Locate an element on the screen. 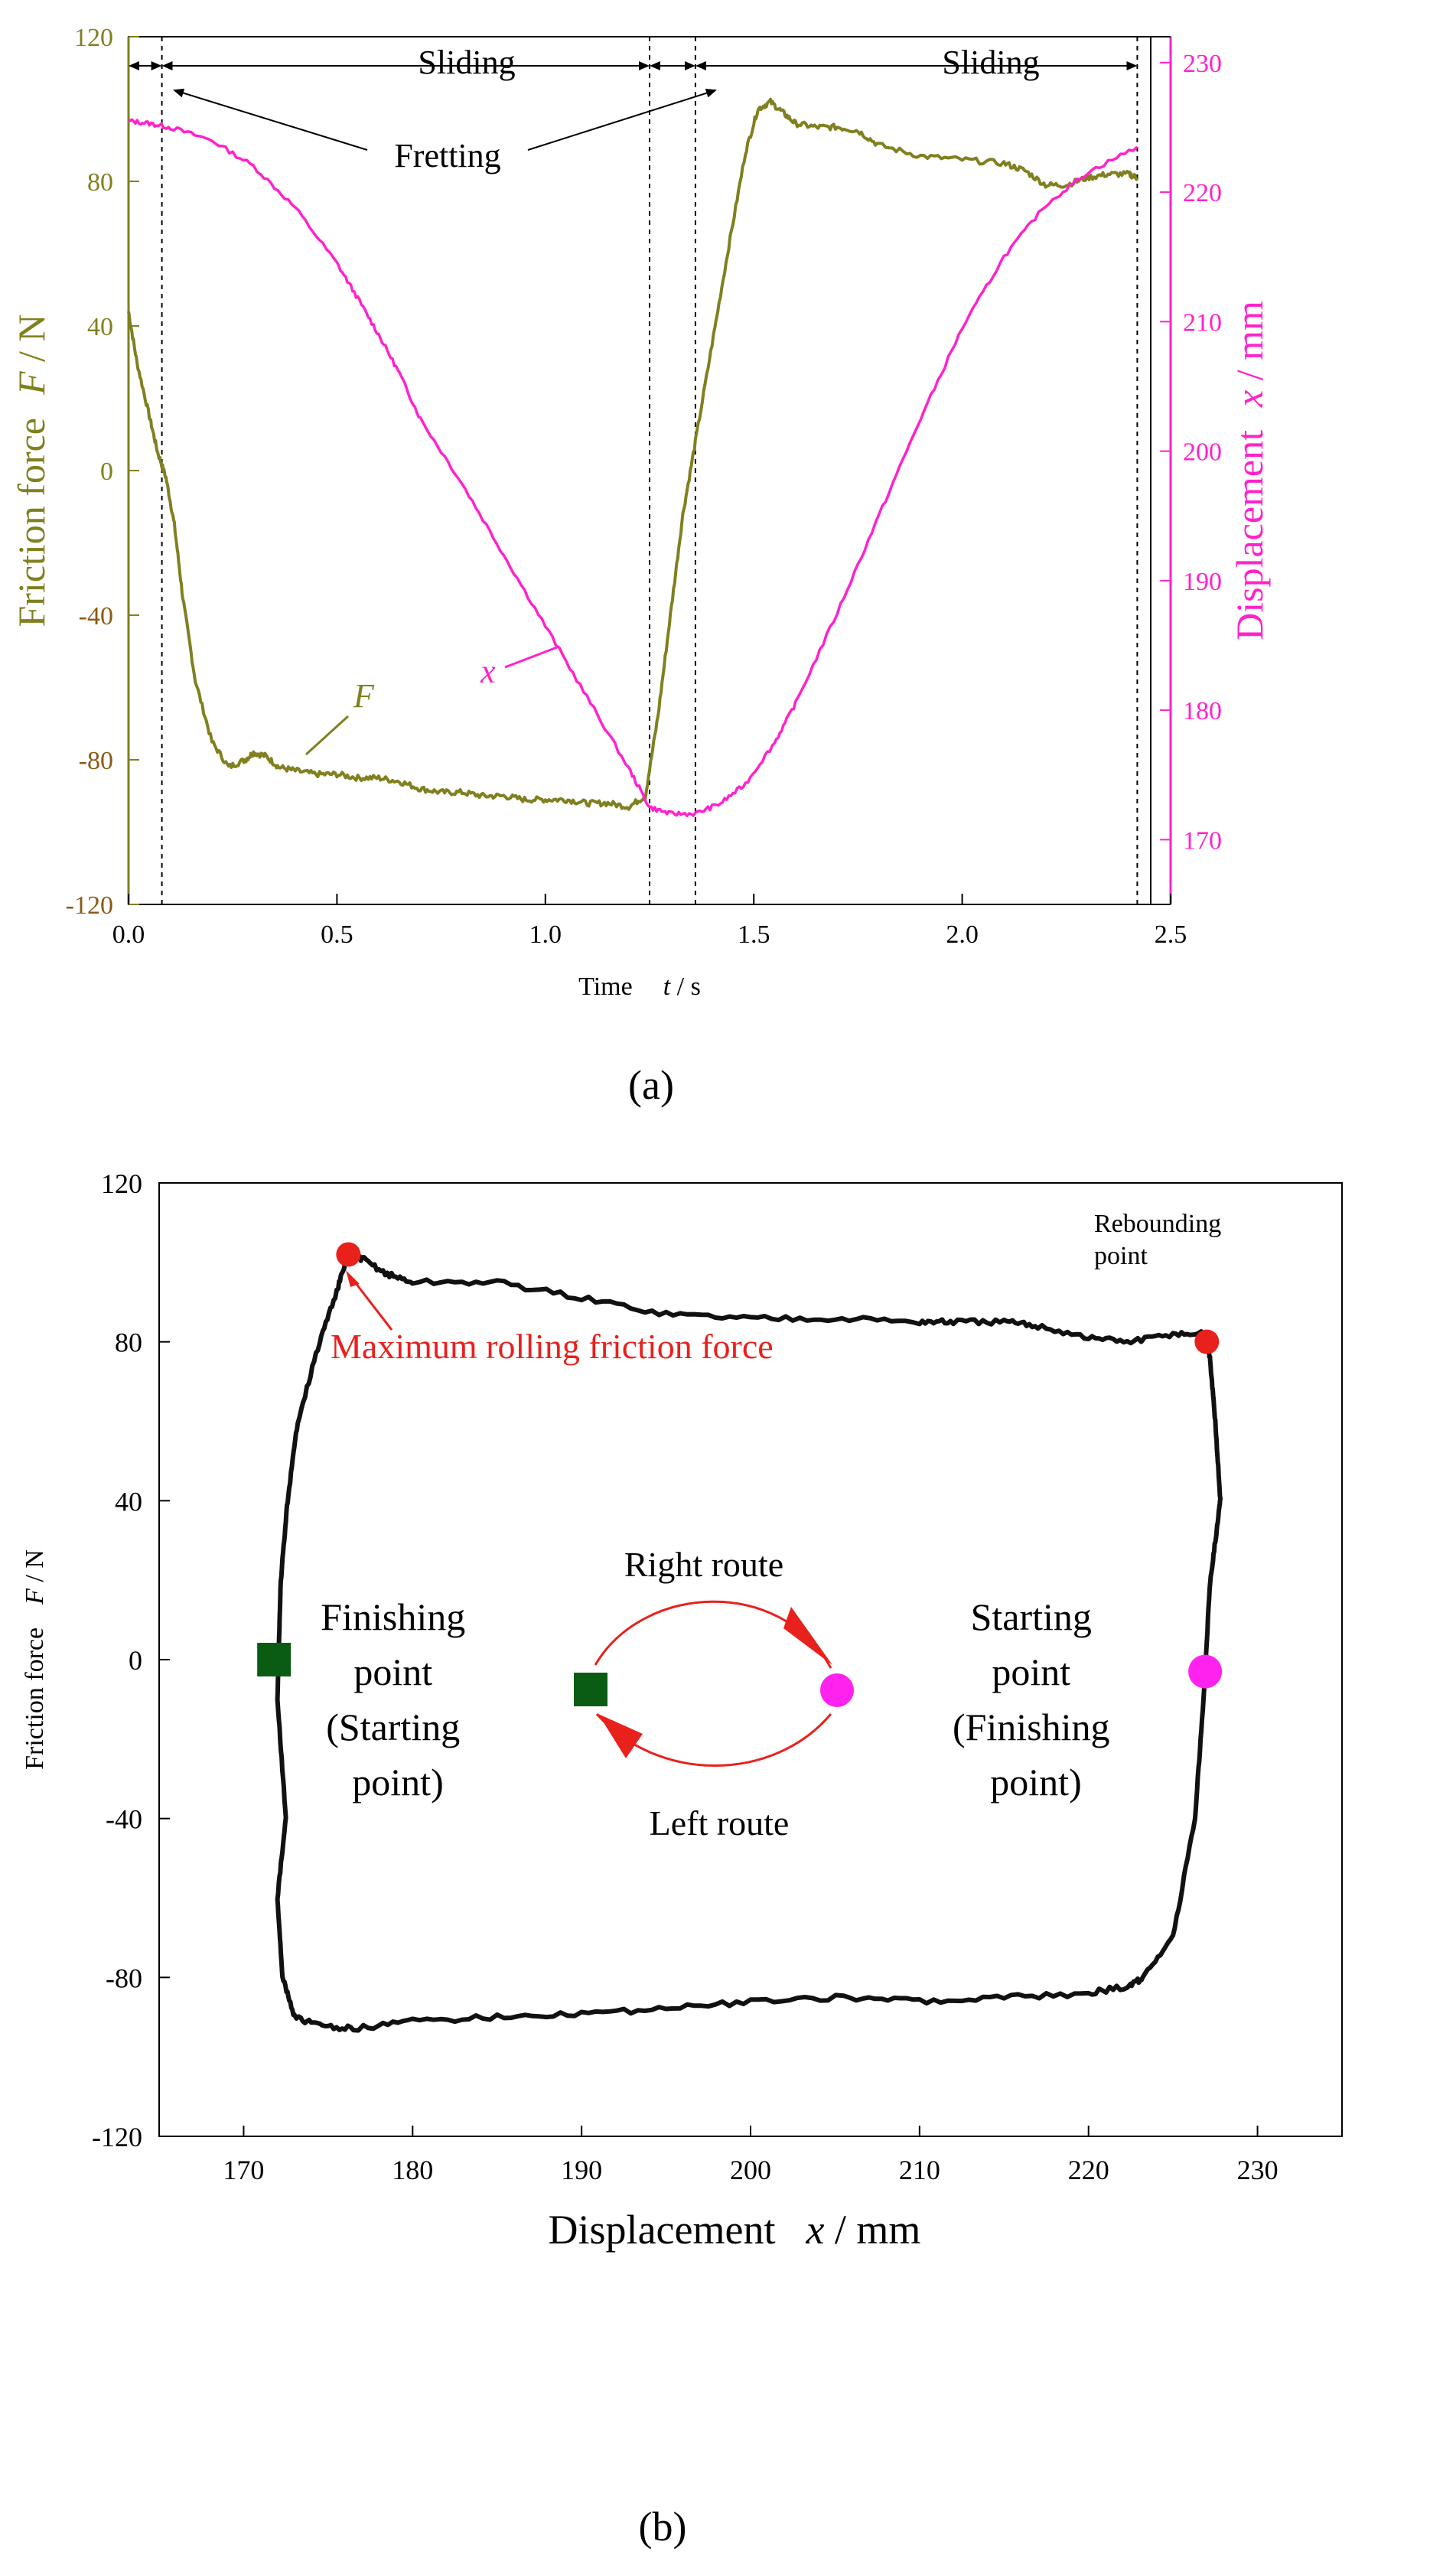  chart-a-sliding-label-1: Sliding is located at coordinates (466, 62).